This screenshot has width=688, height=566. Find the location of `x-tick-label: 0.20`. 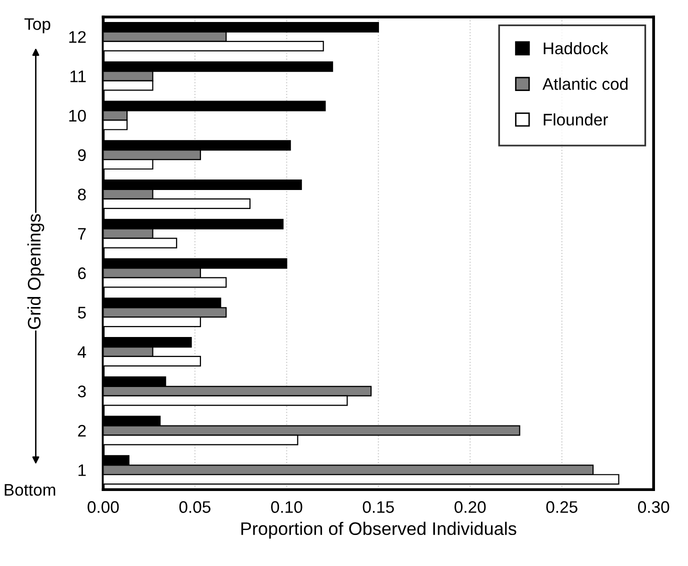

x-tick-label: 0.20 is located at coordinates (470, 507).